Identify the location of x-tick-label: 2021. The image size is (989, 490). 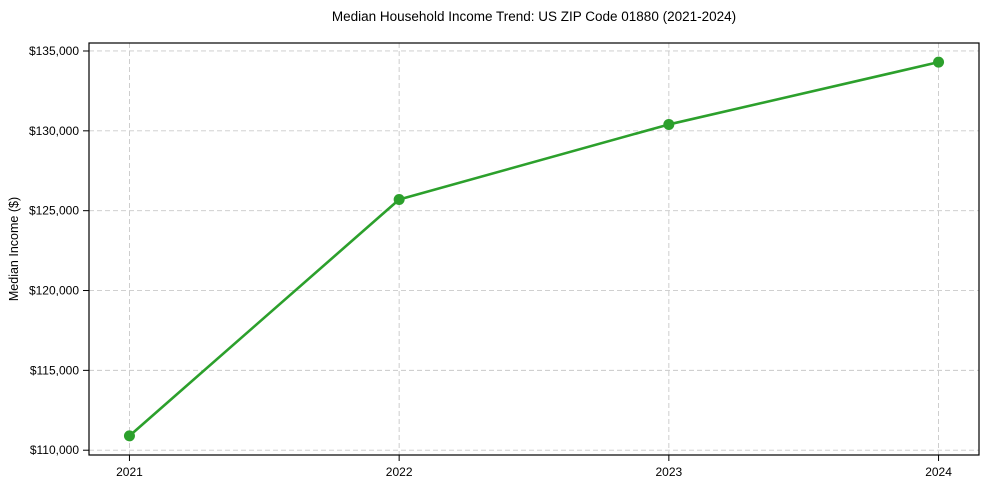
(129, 472).